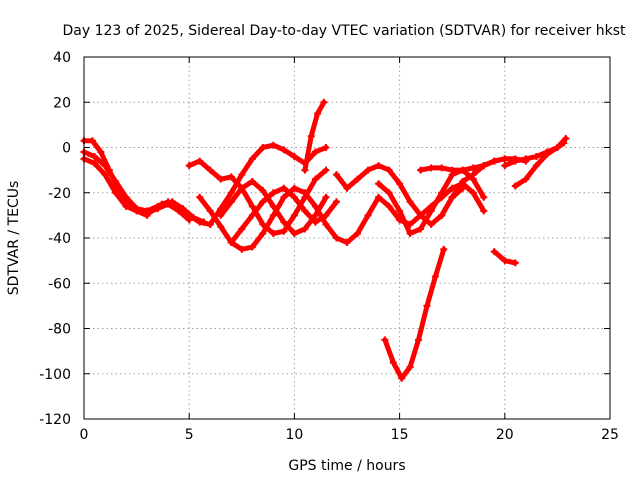 This screenshot has width=640, height=480. What do you see at coordinates (189, 435) in the screenshot?
I see `x-tick-label: 5` at bounding box center [189, 435].